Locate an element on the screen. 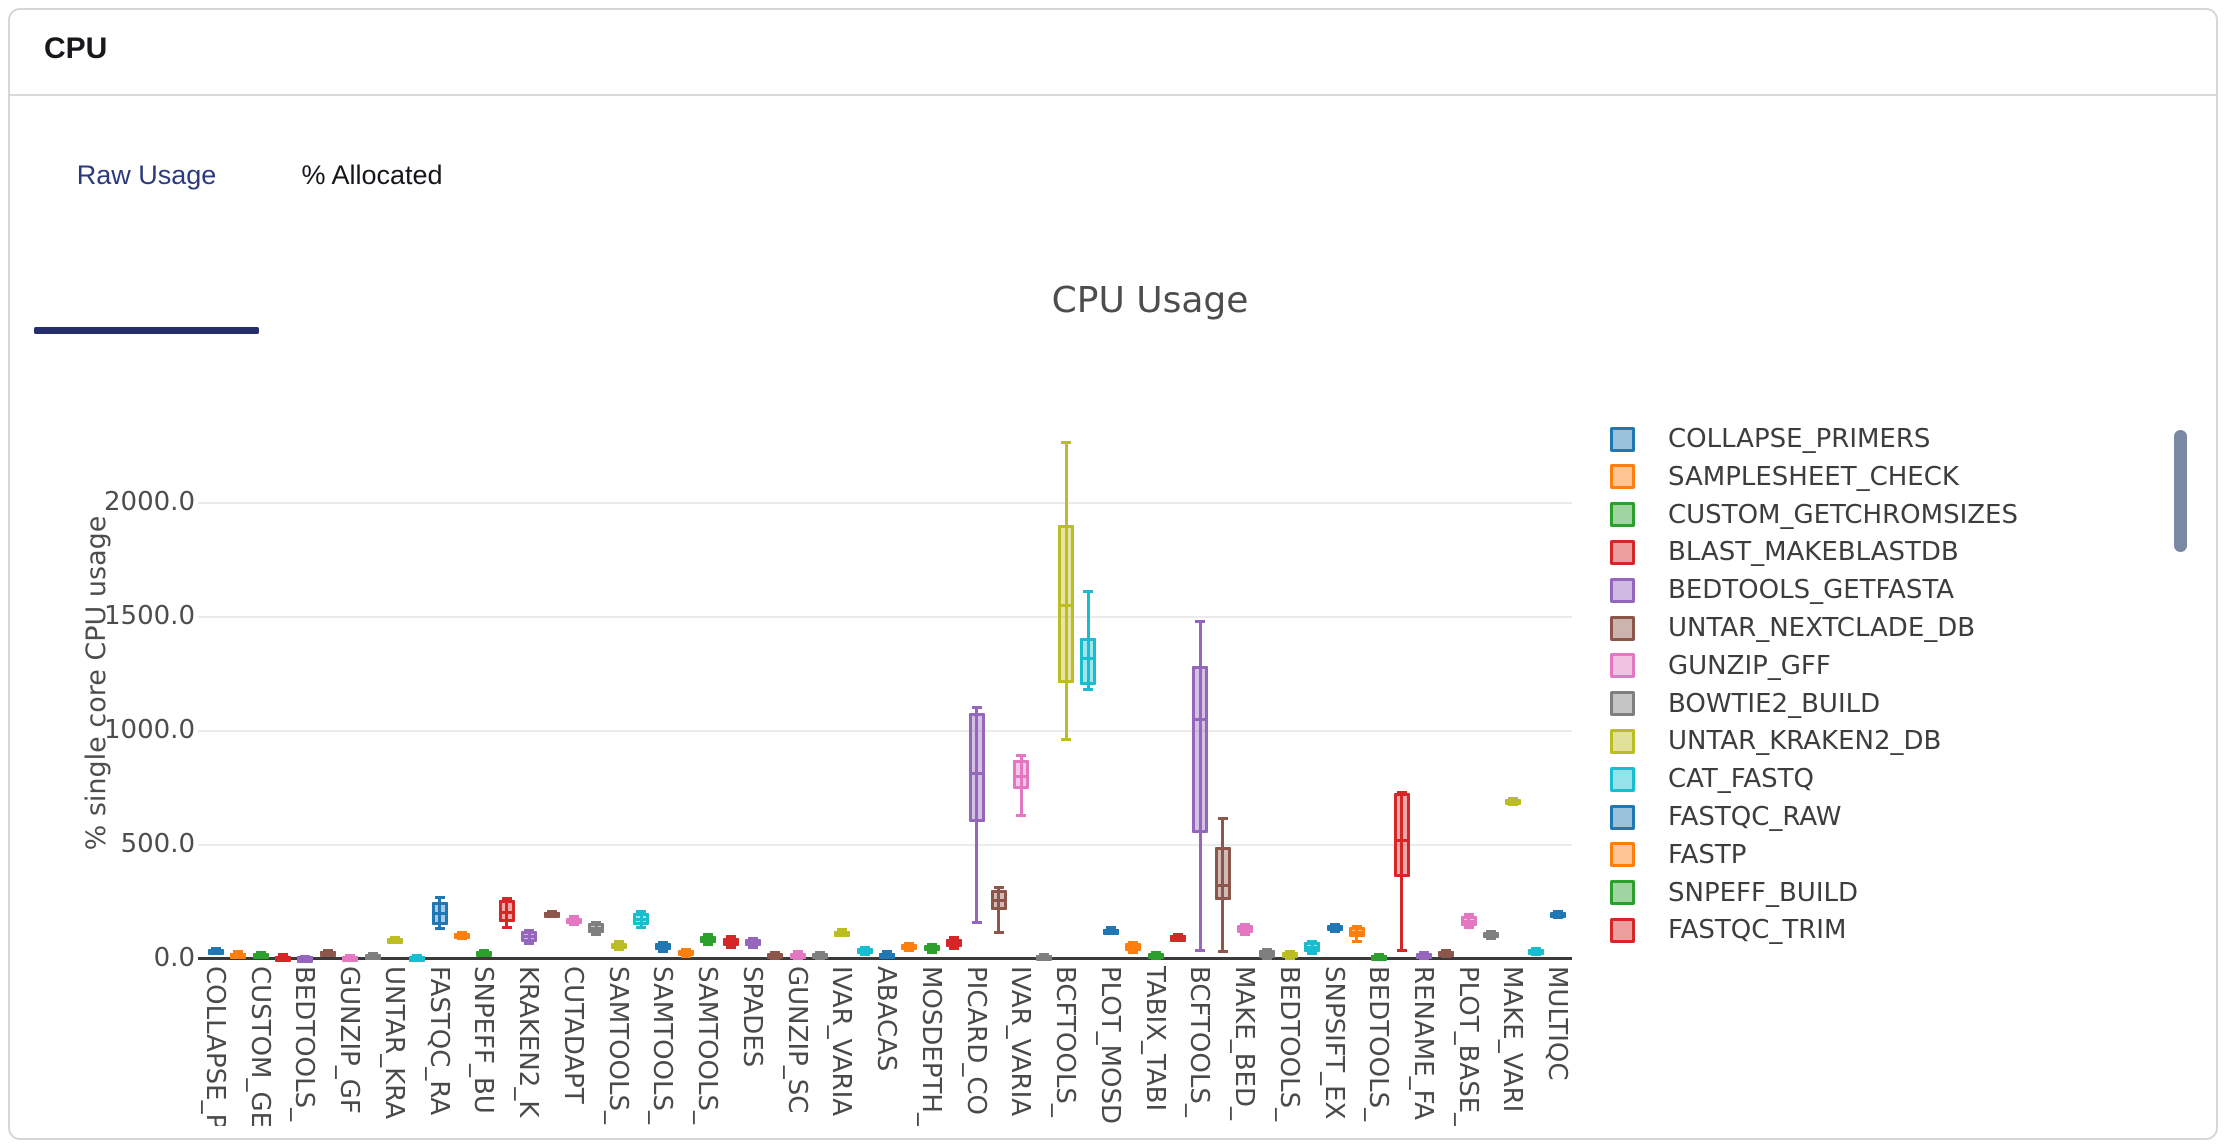 Image resolution: width=2226 pixels, height=1146 pixels. x-axis-label: MOSDEPTH_ is located at coordinates (930, 1046).